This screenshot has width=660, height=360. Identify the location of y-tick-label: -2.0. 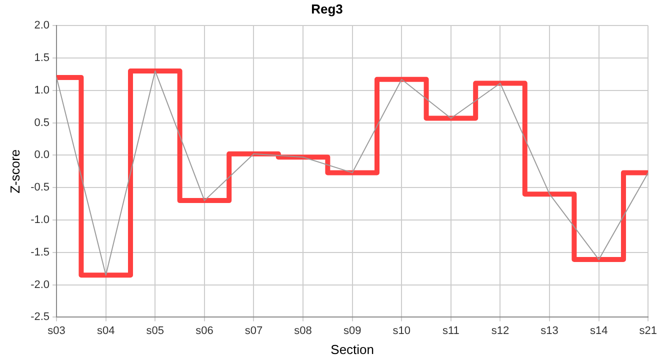
(40, 284).